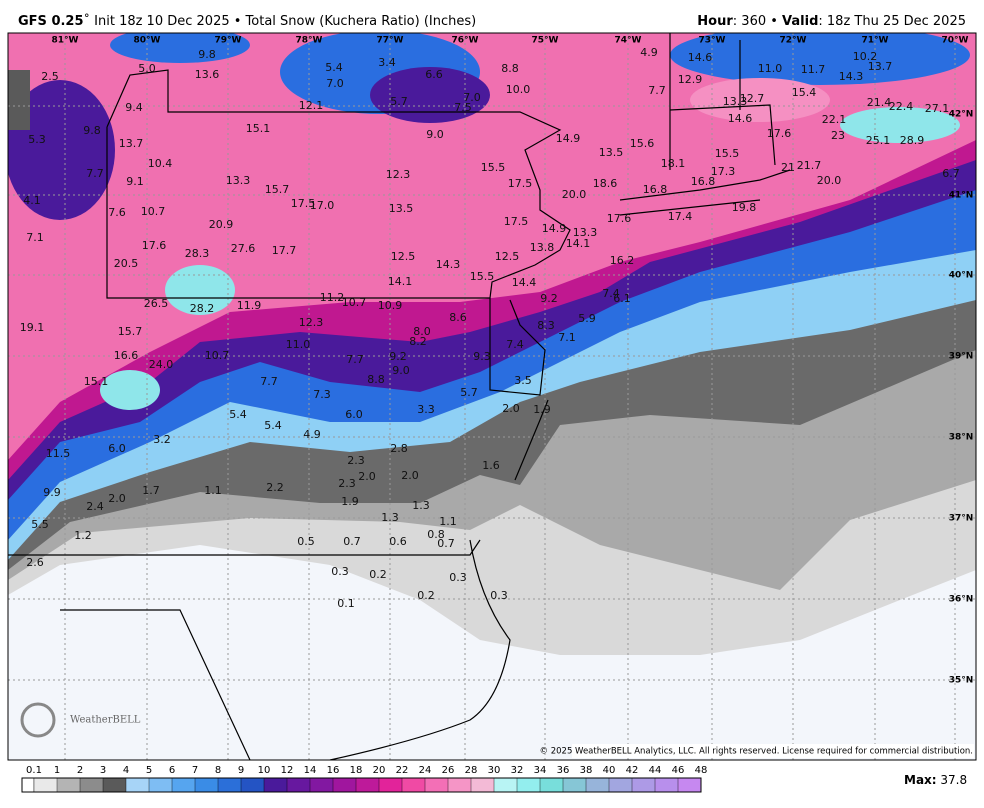 This screenshot has width=984, height=808. What do you see at coordinates (58, 453) in the screenshot?
I see `snow-amount-label: 11.5` at bounding box center [58, 453].